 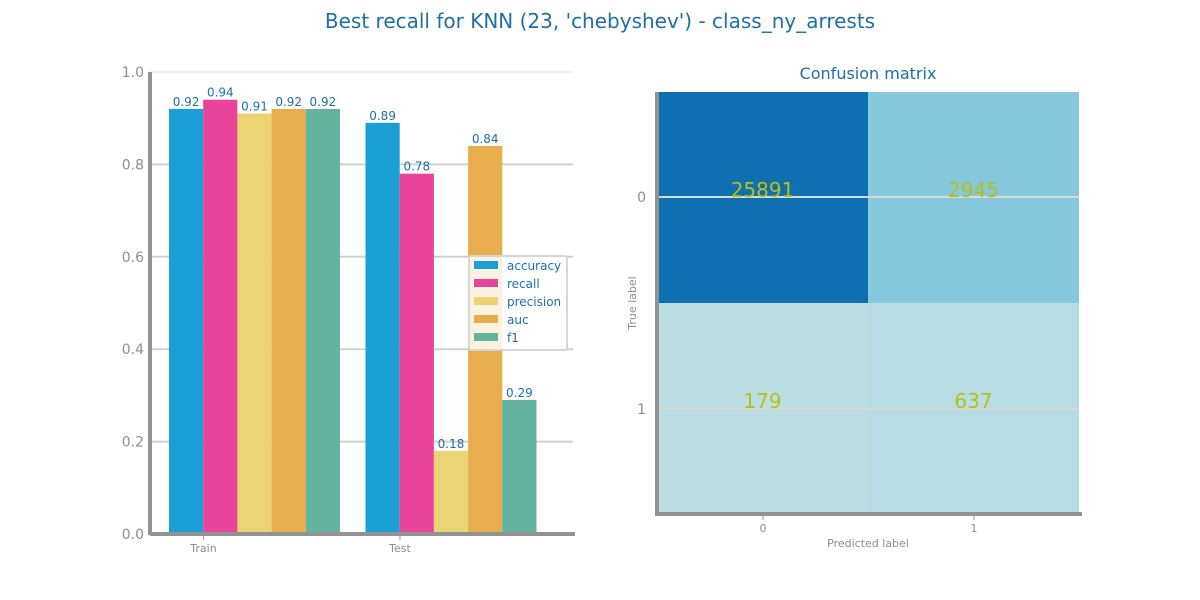 What do you see at coordinates (641, 198) in the screenshot?
I see `confusion-y-tick-label-0: 0` at bounding box center [641, 198].